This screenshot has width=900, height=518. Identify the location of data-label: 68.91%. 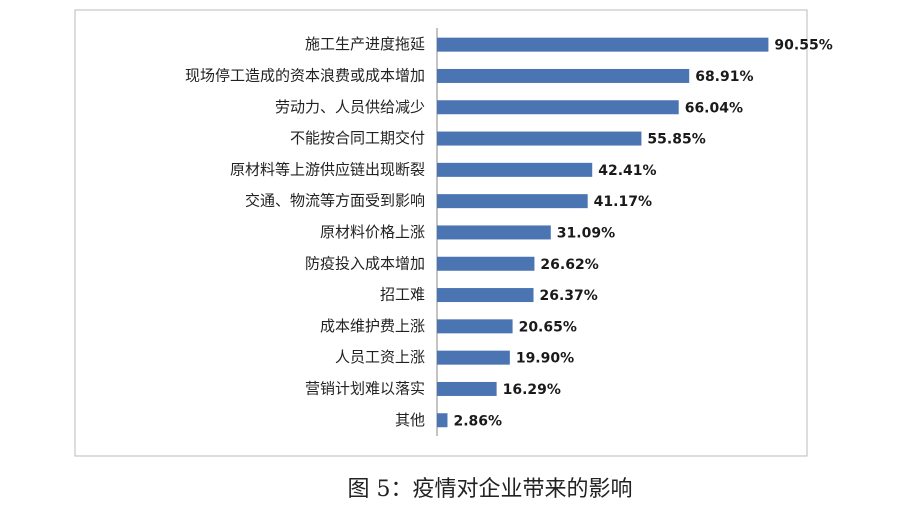
(724, 77).